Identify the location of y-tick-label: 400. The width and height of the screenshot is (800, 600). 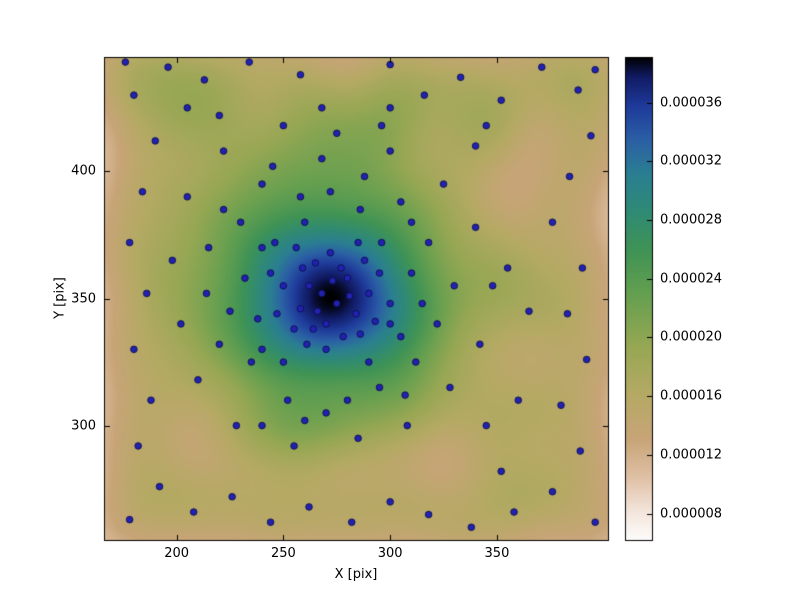
(83, 171).